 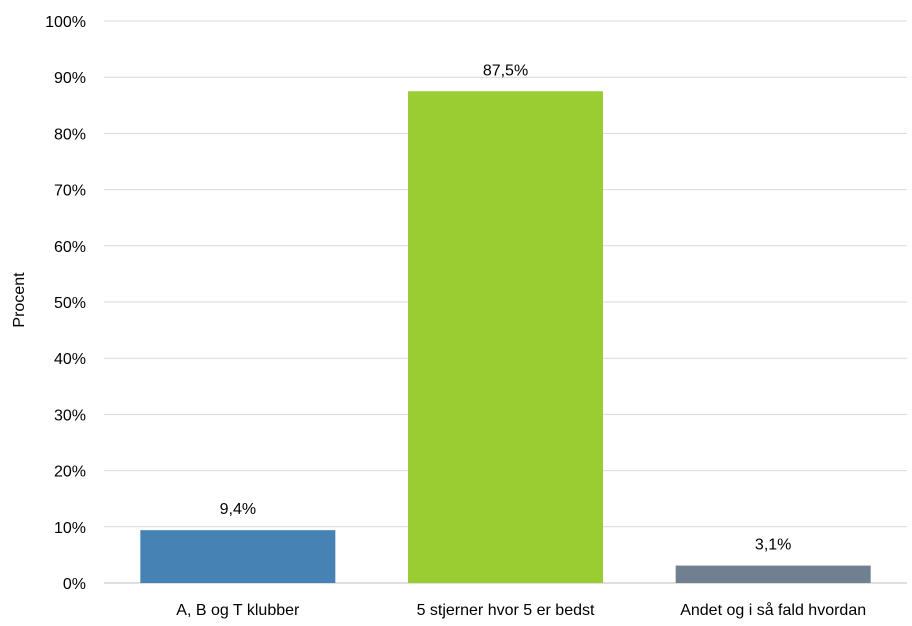 I want to click on data-label: 87,5%, so click(x=505, y=70).